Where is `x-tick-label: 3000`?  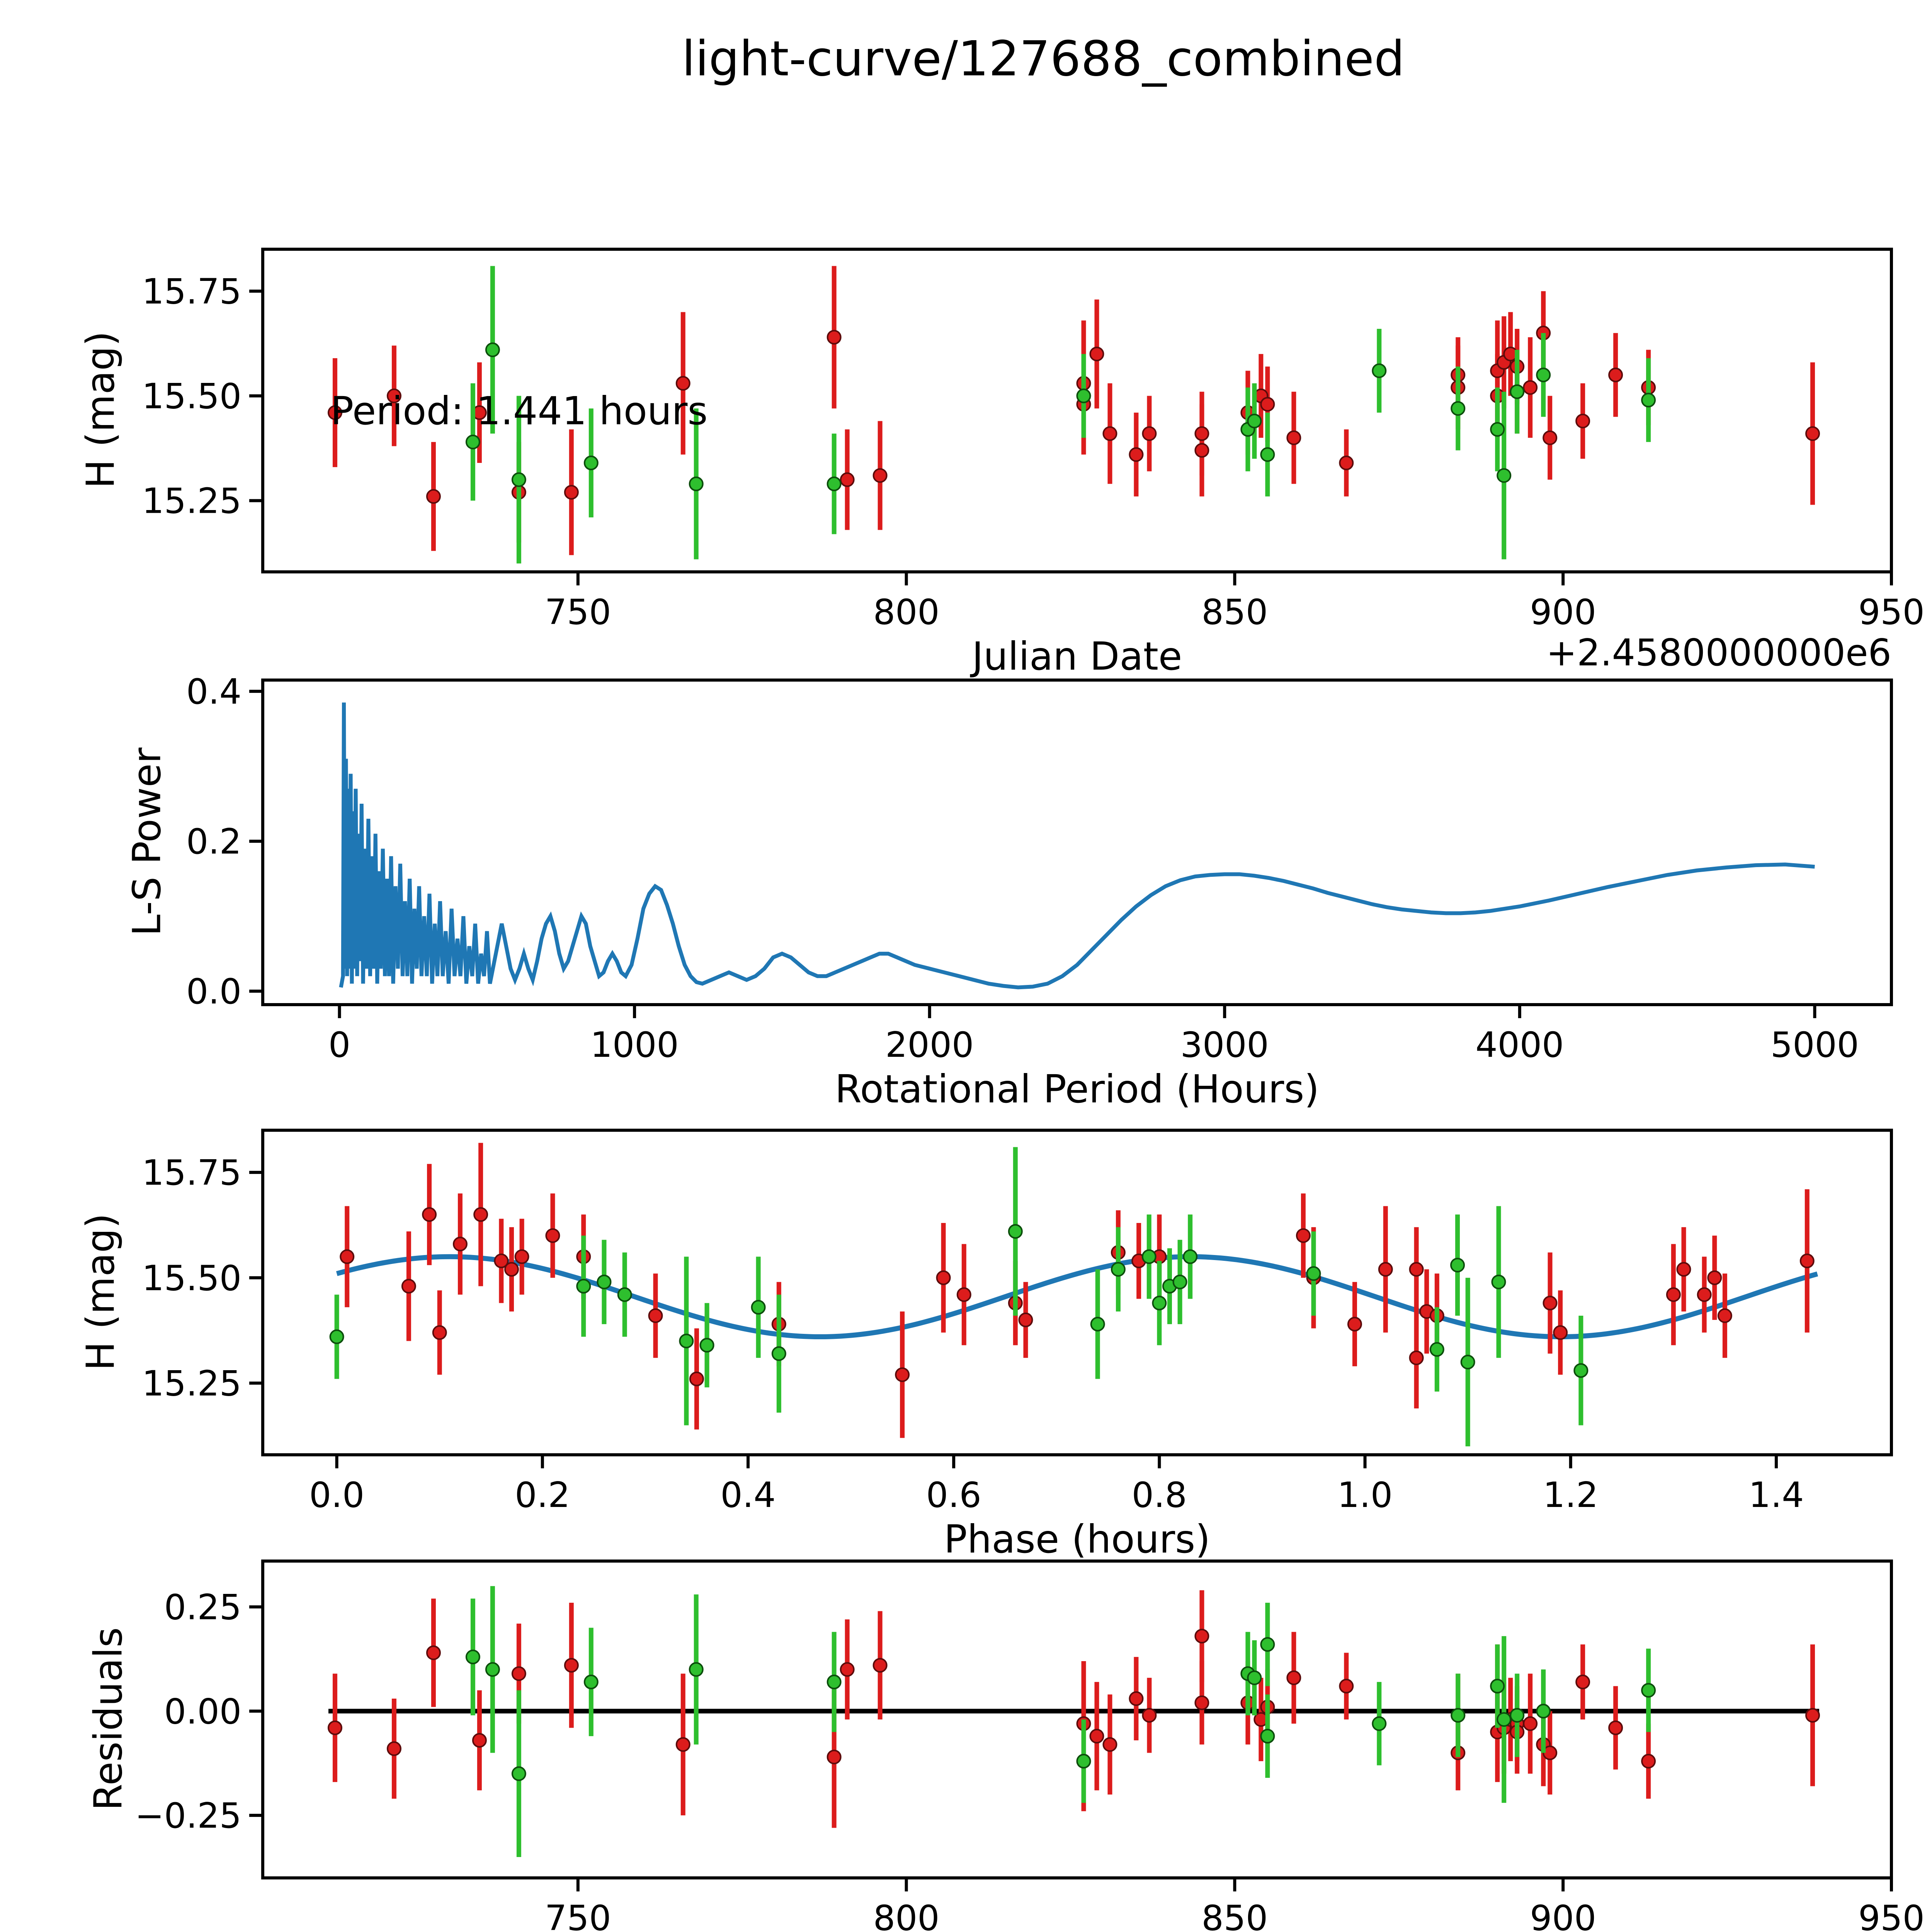
x-tick-label: 3000 is located at coordinates (1225, 1045).